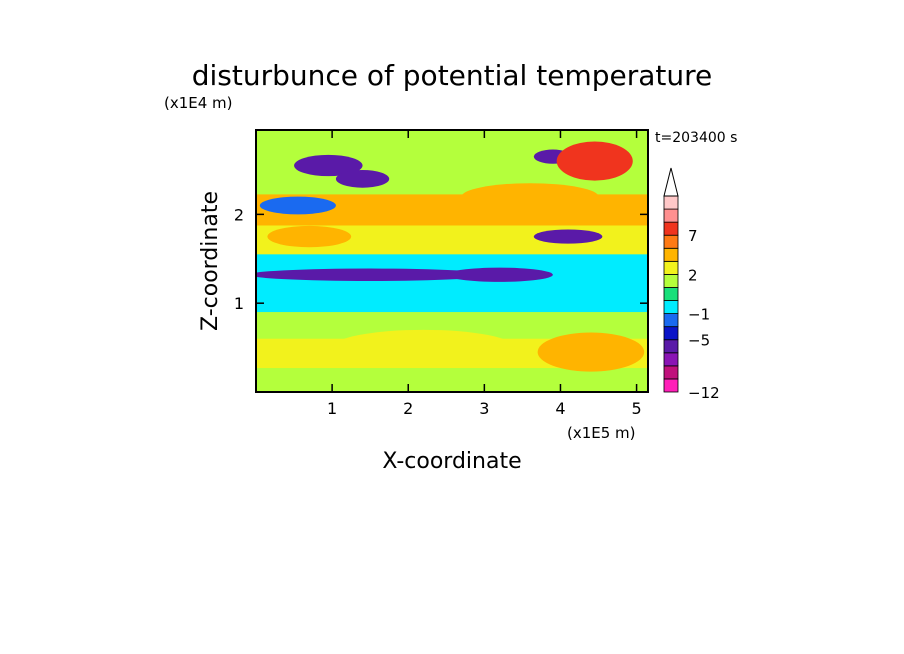 The height and width of the screenshot is (654, 904). Describe the element at coordinates (704, 393) in the screenshot. I see `colorbar-label: −12` at that location.